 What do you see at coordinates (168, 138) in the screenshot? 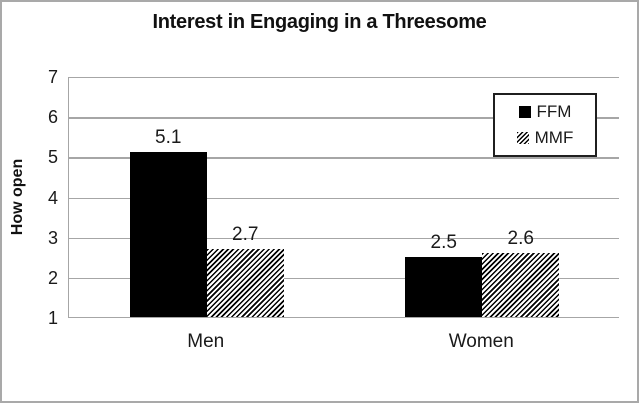
I see `data-label: 5.1` at bounding box center [168, 138].